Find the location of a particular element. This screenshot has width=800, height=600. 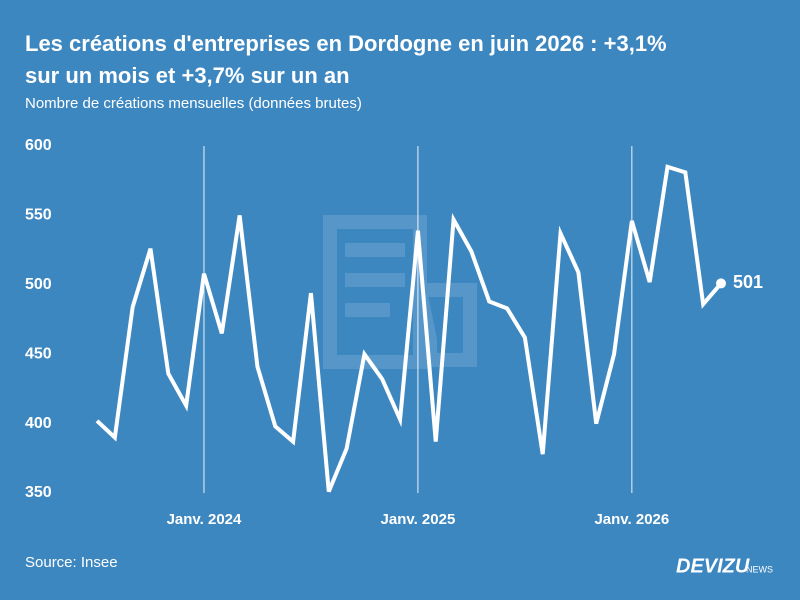

x-tick-label: Janv. 2025 is located at coordinates (418, 519).